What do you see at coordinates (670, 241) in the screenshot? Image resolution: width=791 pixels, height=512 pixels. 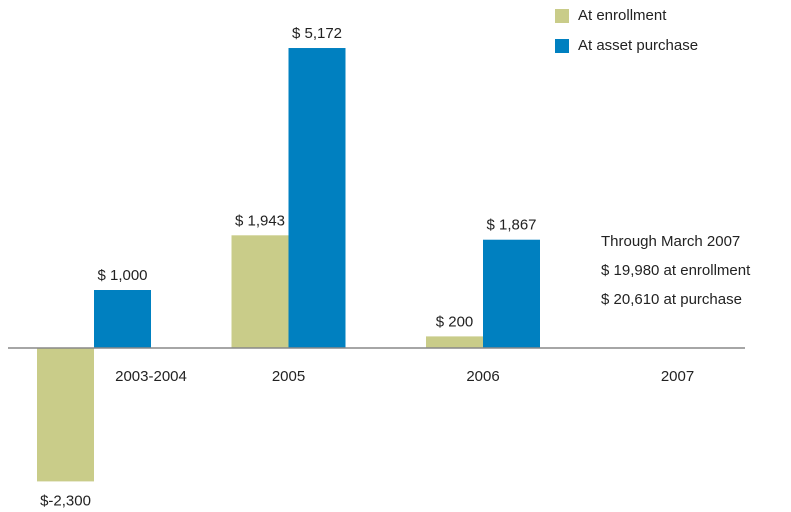 I see `annotation-line: Through March 2007` at bounding box center [670, 241].